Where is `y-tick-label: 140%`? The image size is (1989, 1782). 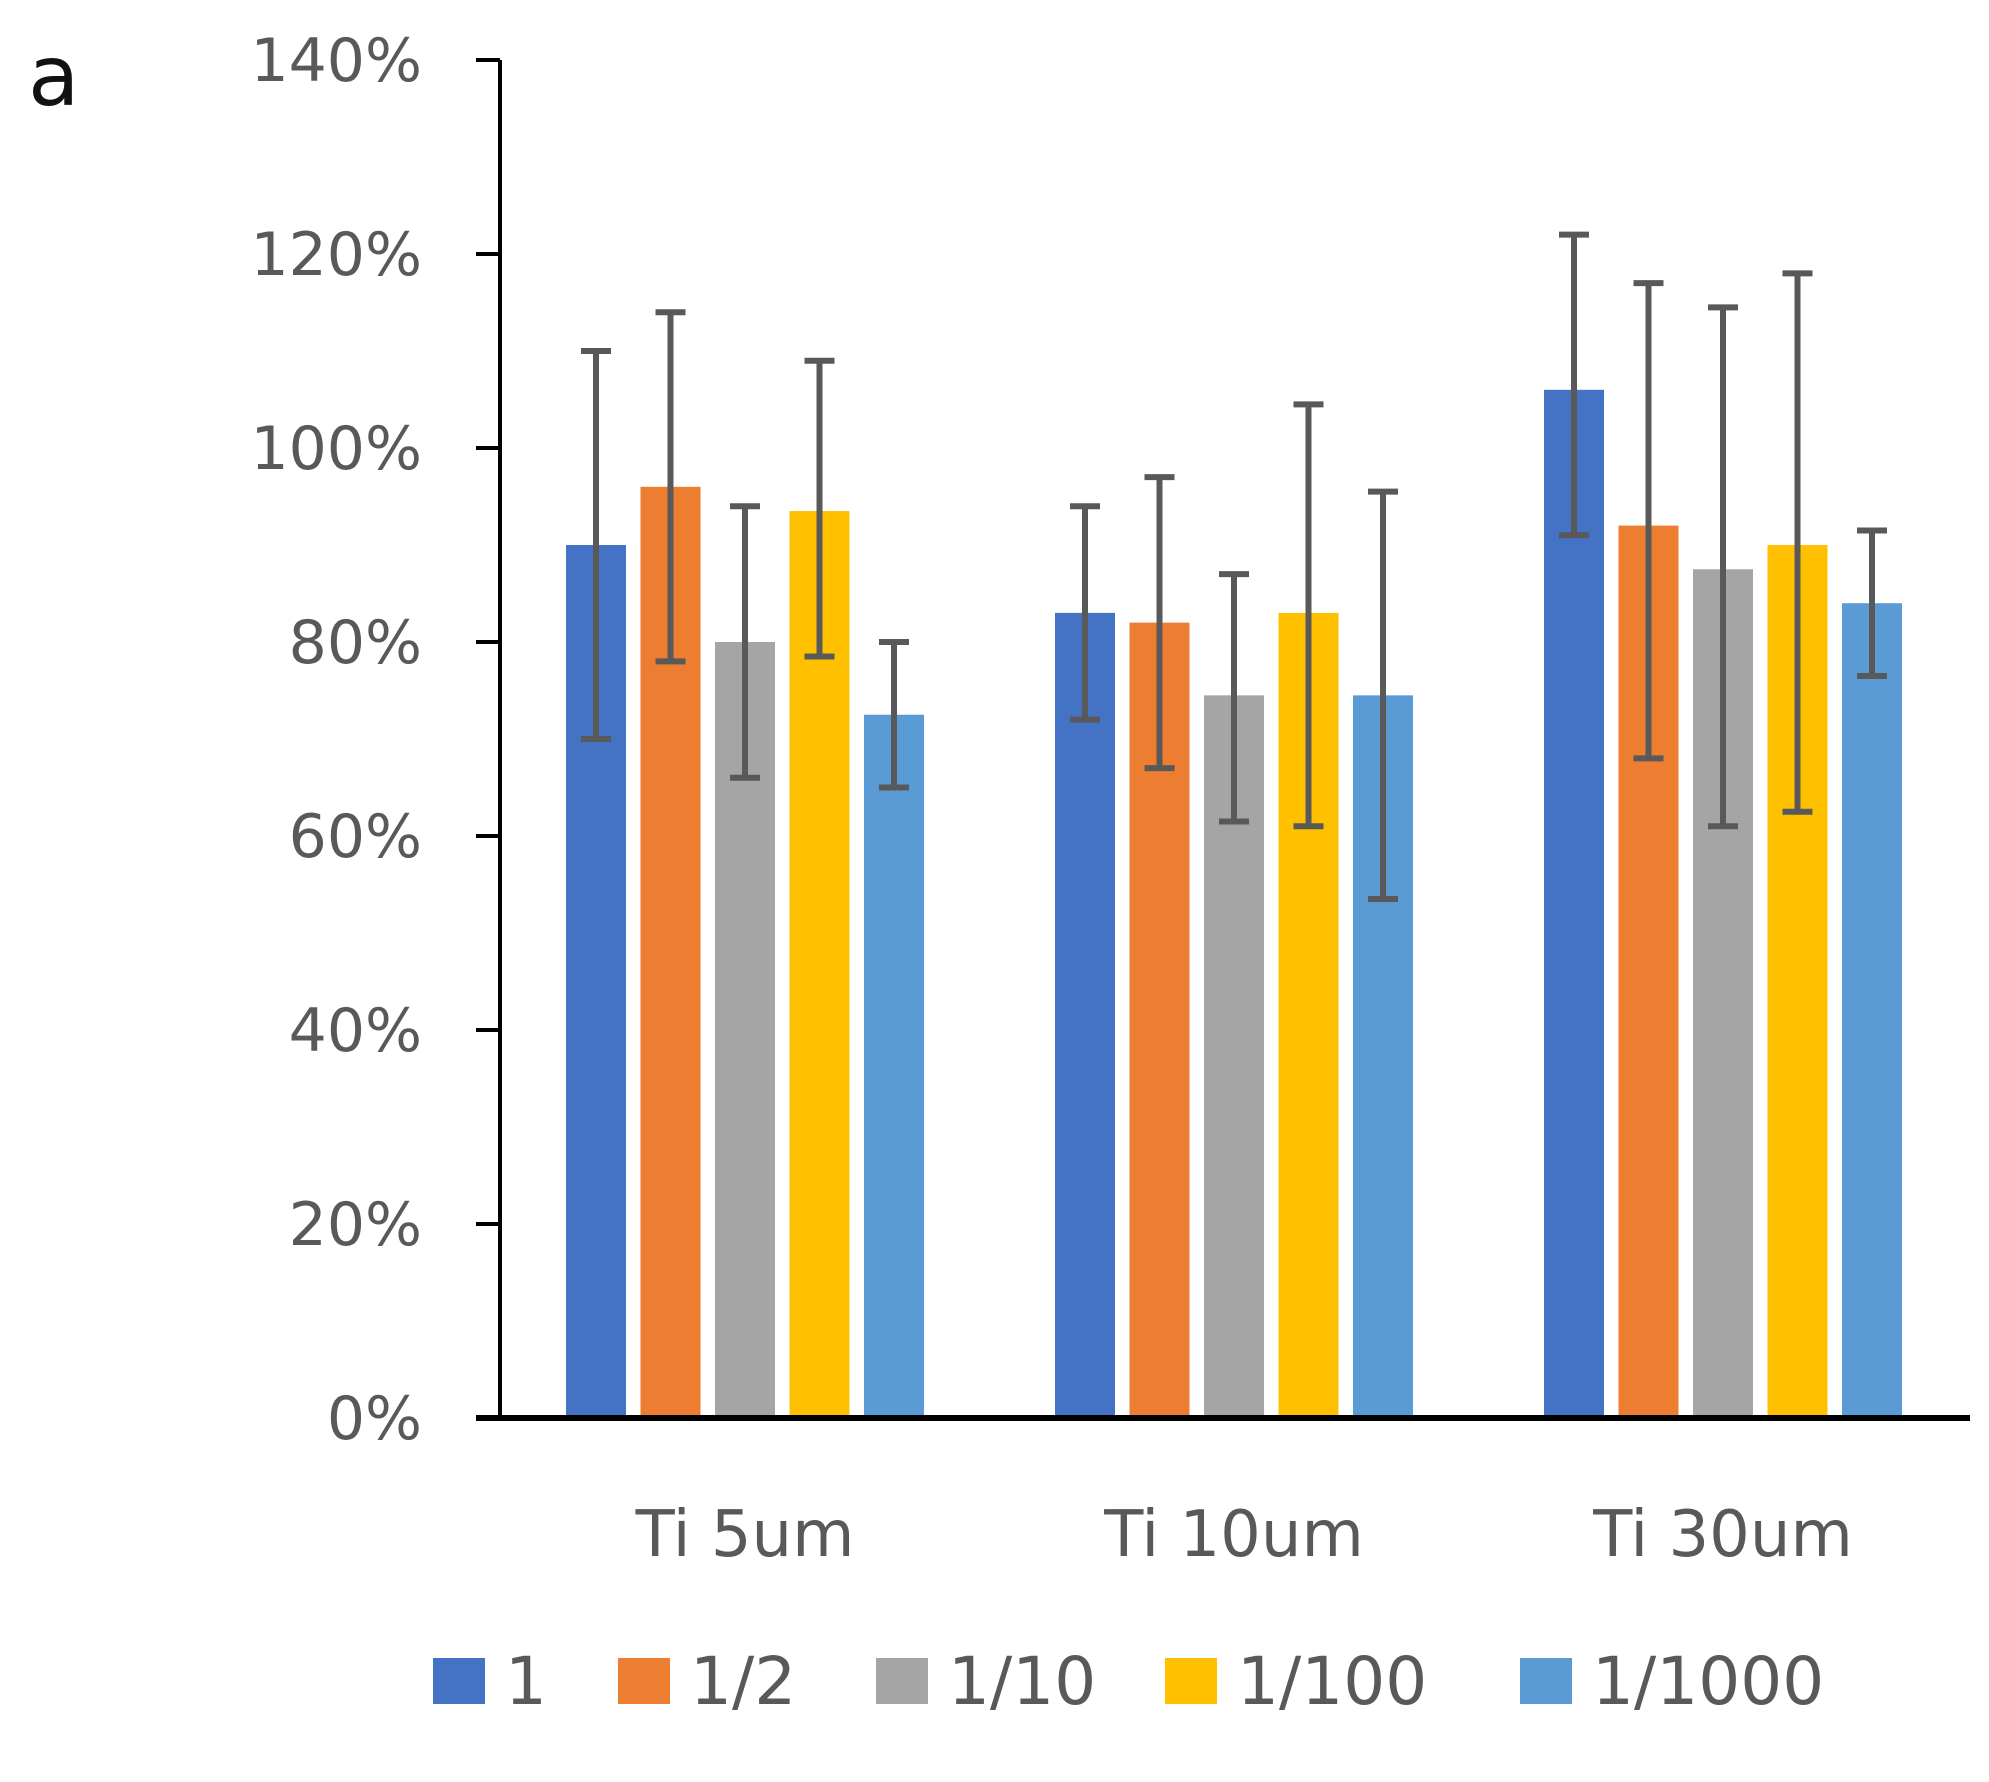 y-tick-label: 140% is located at coordinates (336, 61).